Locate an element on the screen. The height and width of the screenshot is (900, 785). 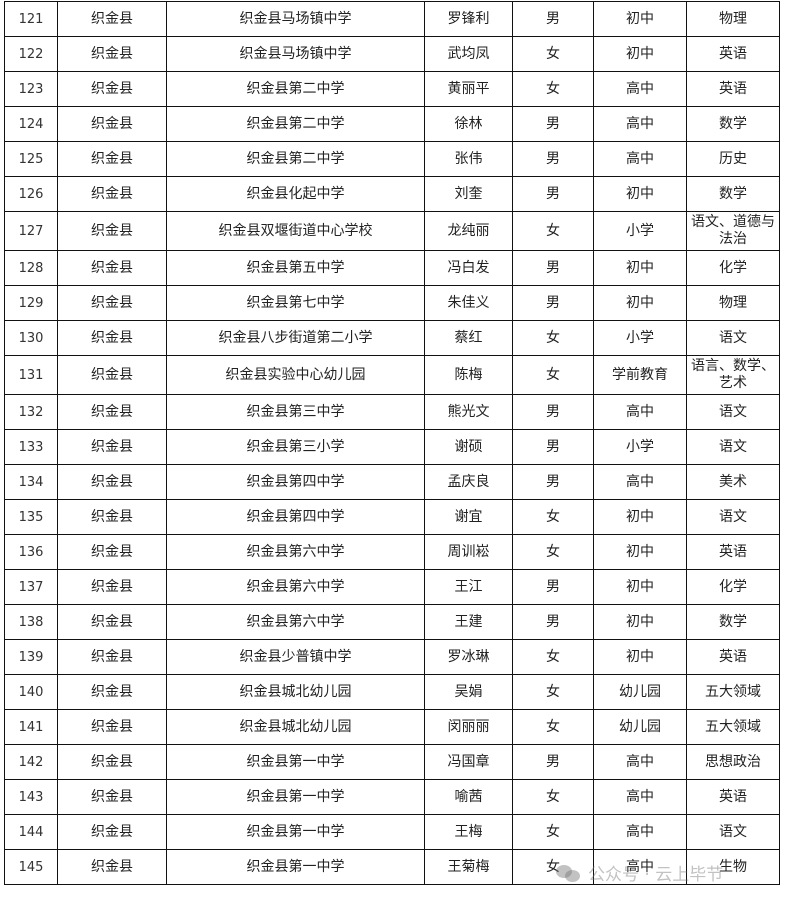
teacher-name-cell: 罗冰琳 is located at coordinates (468, 657).